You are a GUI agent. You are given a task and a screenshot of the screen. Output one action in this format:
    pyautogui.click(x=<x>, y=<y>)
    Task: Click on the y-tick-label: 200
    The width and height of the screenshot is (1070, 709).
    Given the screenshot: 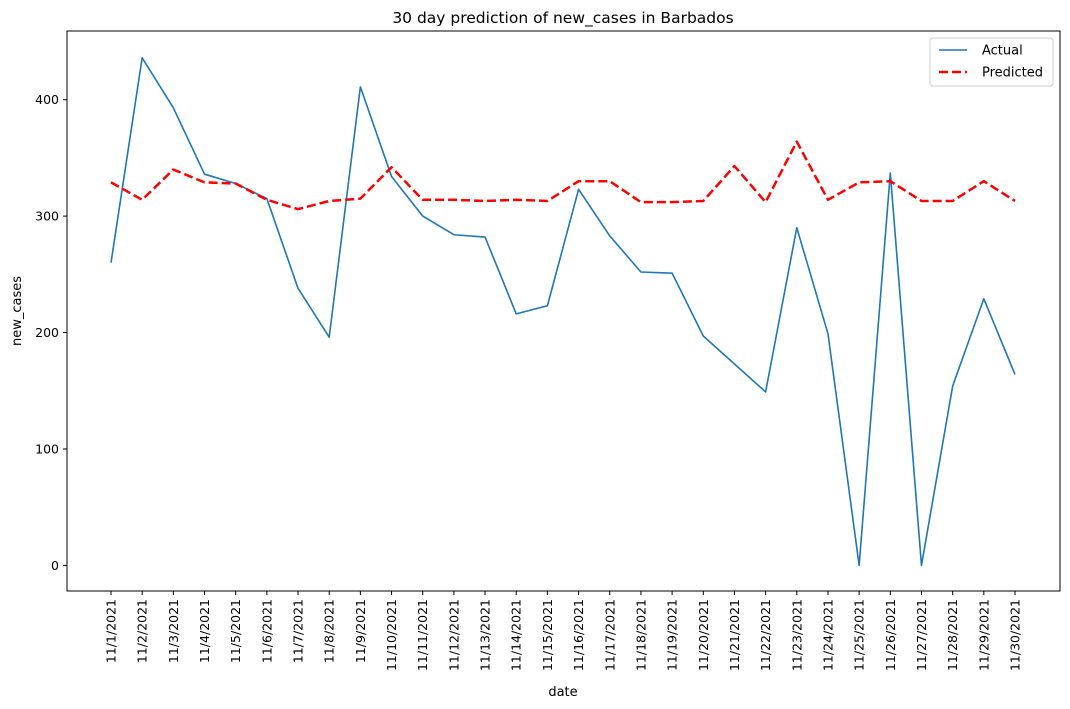 What is the action you would take?
    pyautogui.click(x=47, y=332)
    